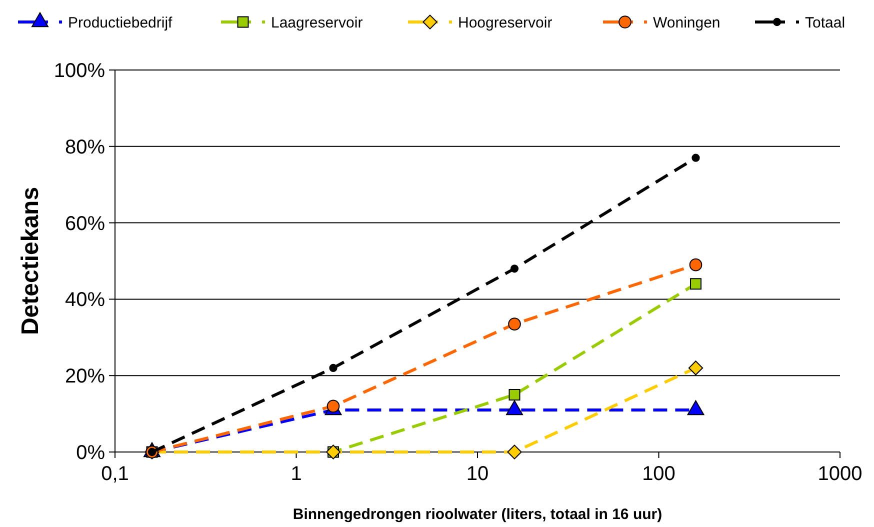 This screenshot has width=874, height=527. What do you see at coordinates (85, 223) in the screenshot?
I see `y-tick-label: 60%` at bounding box center [85, 223].